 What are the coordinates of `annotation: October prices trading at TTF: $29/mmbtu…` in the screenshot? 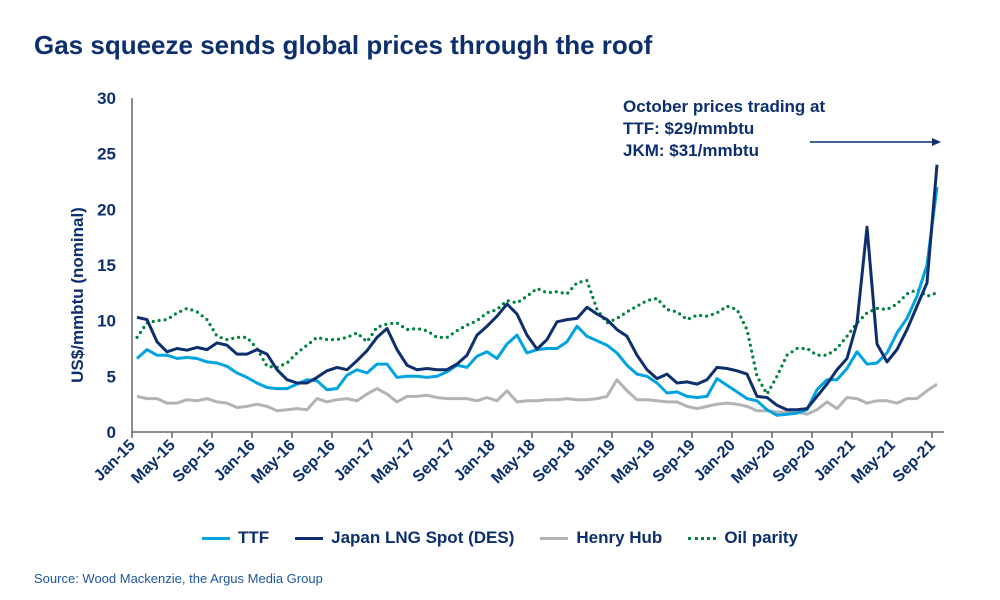 It's located at (724, 129).